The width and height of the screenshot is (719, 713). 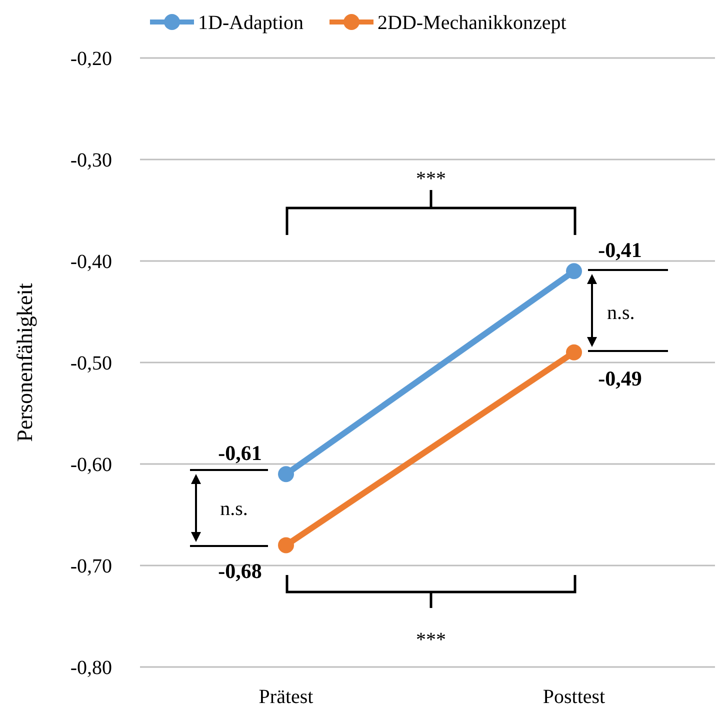 What do you see at coordinates (91, 161) in the screenshot?
I see `y-tick-label: -0,30` at bounding box center [91, 161].